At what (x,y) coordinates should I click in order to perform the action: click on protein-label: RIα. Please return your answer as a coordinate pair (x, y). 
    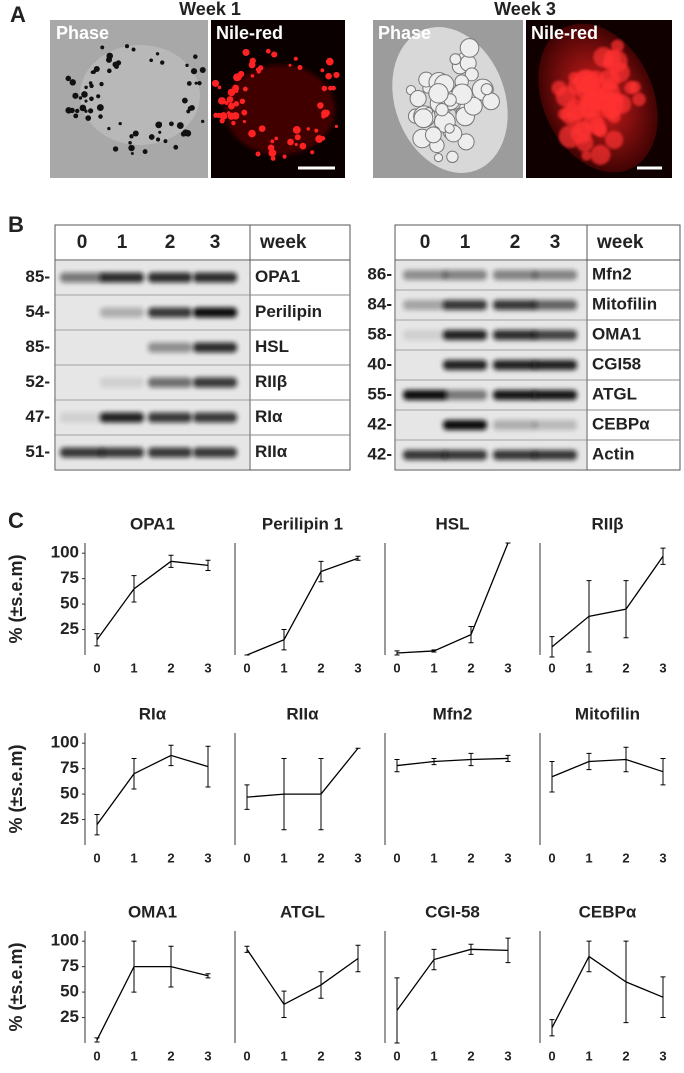
    Looking at the image, I should click on (269, 416).